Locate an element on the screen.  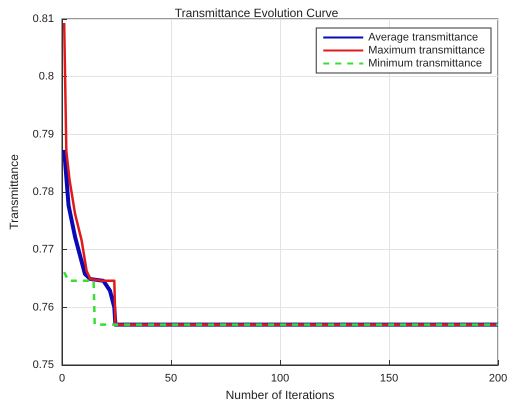
y-tick-label: 0.79 is located at coordinates (43, 134).